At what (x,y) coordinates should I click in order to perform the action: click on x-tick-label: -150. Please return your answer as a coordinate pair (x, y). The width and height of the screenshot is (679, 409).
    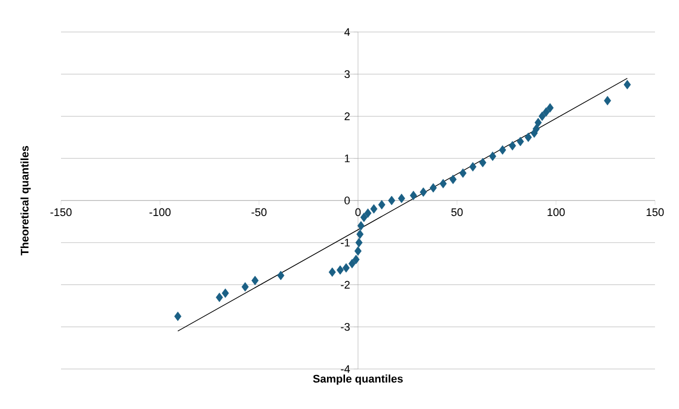
    Looking at the image, I should click on (61, 212).